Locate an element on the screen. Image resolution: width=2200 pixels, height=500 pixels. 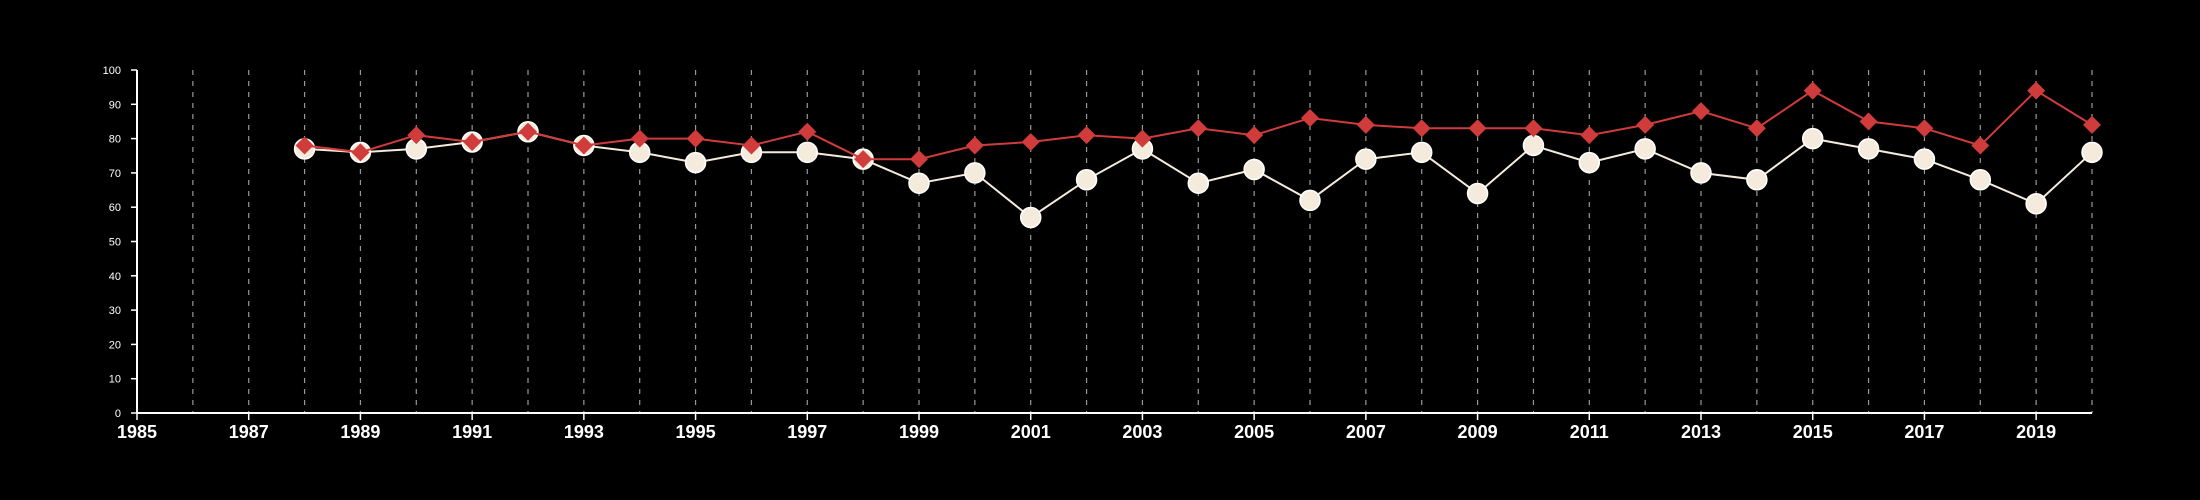
x-tick-label: 1989 is located at coordinates (360, 432).